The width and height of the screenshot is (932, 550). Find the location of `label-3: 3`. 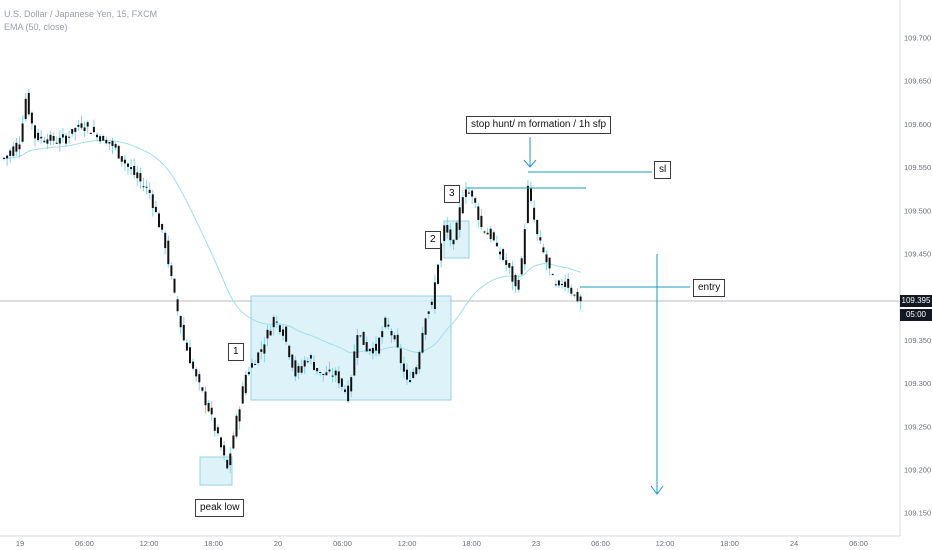

label-3: 3 is located at coordinates (452, 194).